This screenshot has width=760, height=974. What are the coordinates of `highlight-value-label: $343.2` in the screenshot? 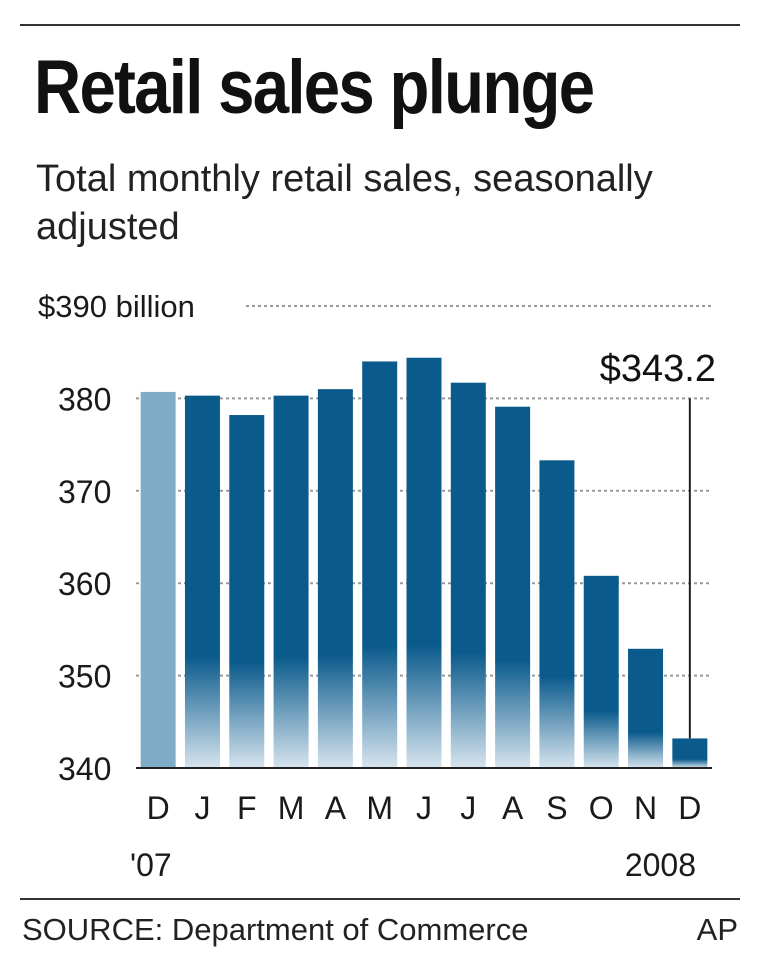 It's located at (658, 369).